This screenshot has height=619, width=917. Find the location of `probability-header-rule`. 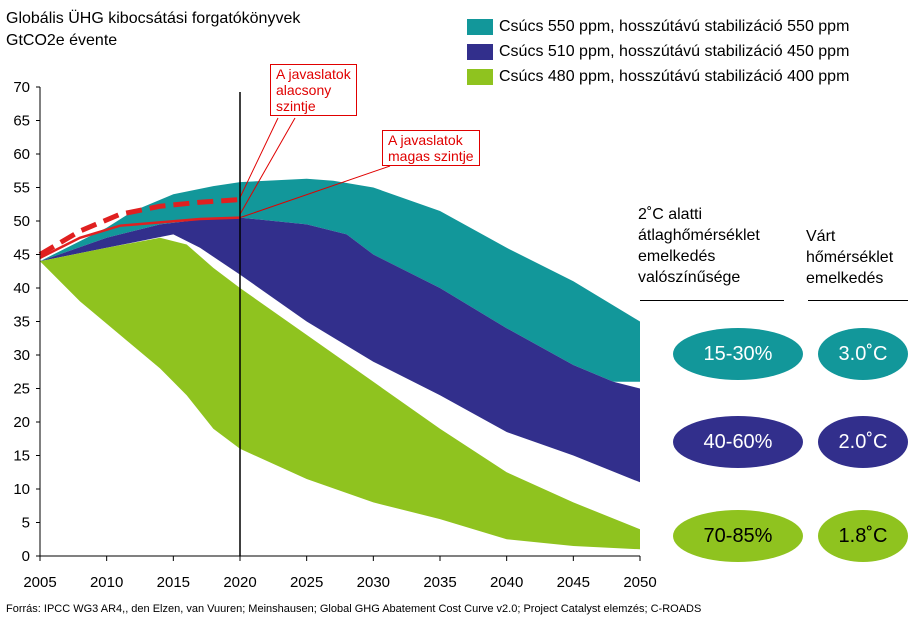

probability-header-rule is located at coordinates (712, 300).